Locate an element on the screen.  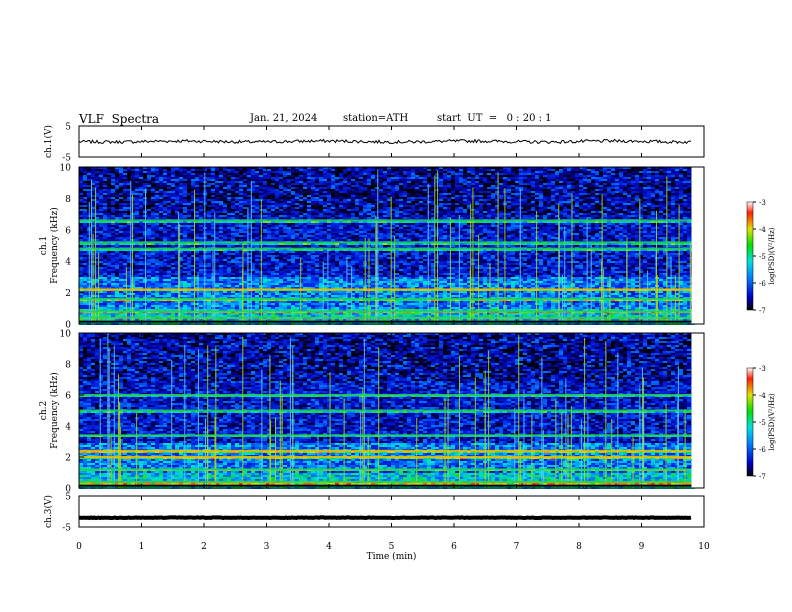
ch1-colorbar-tick-label: -7 is located at coordinates (762, 311).